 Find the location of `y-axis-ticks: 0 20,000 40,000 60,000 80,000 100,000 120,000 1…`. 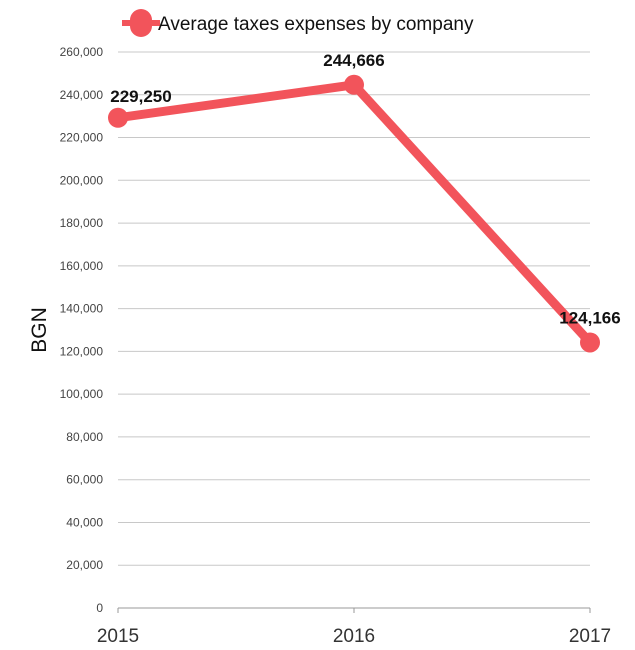

y-axis-ticks: 0 20,000 40,000 60,000 80,000 100,000 120,000 1… is located at coordinates (82, 330).